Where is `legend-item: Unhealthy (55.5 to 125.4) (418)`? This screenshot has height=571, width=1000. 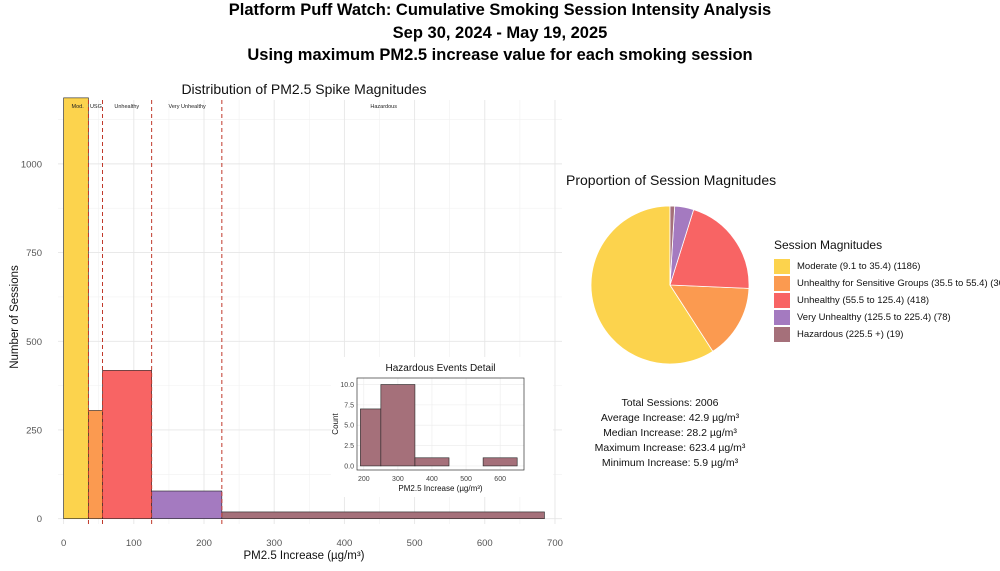
legend-item: Unhealthy (55.5 to 125.4) (418) is located at coordinates (887, 300).